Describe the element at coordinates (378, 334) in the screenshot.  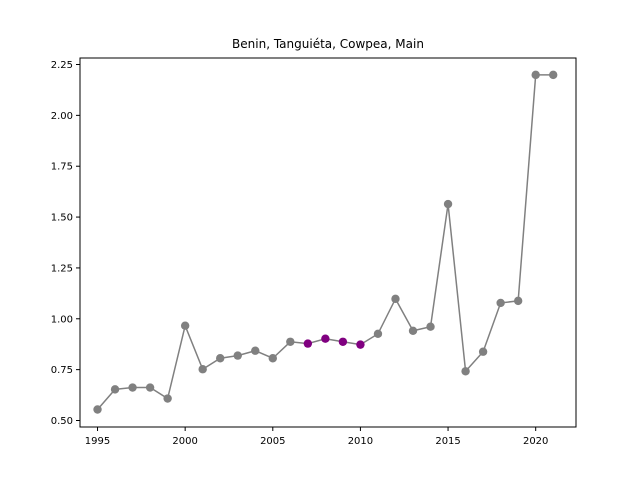
I see `data-point-2011` at that location.